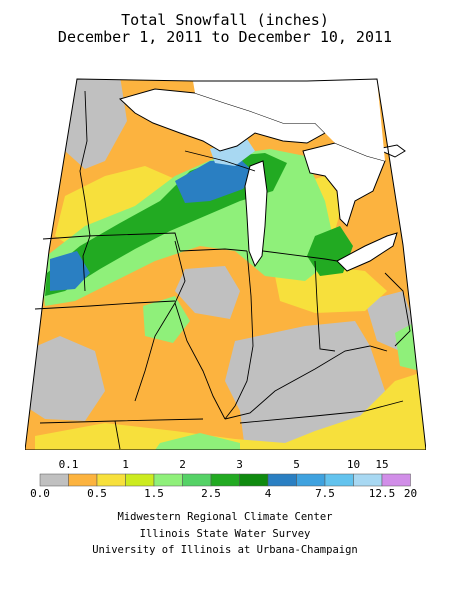  What do you see at coordinates (239, 335) in the screenshot?
I see `boundary-il-in` at bounding box center [239, 335].